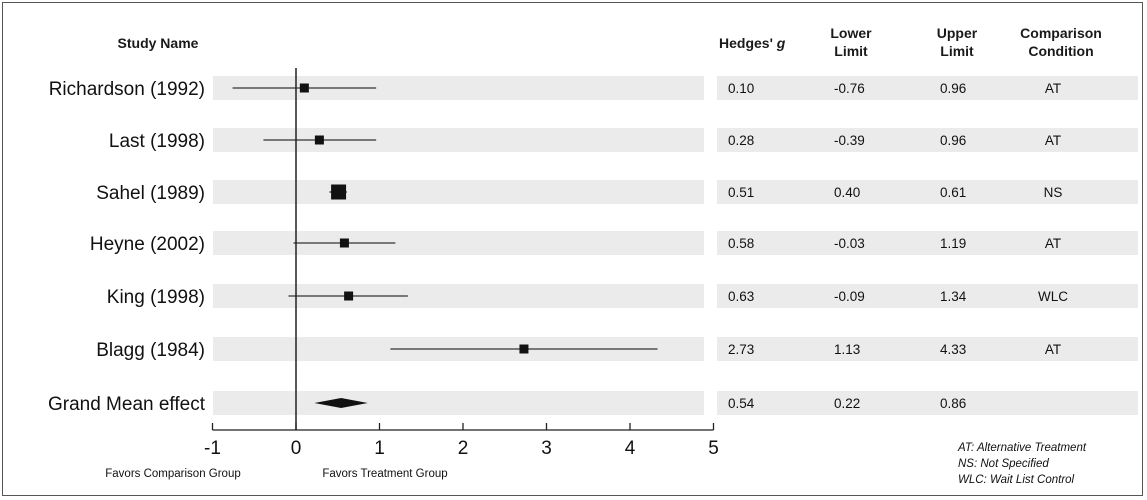 The height and width of the screenshot is (500, 1147). Describe the element at coordinates (849, 140) in the screenshot. I see `lower-limit-value: -0.39` at that location.